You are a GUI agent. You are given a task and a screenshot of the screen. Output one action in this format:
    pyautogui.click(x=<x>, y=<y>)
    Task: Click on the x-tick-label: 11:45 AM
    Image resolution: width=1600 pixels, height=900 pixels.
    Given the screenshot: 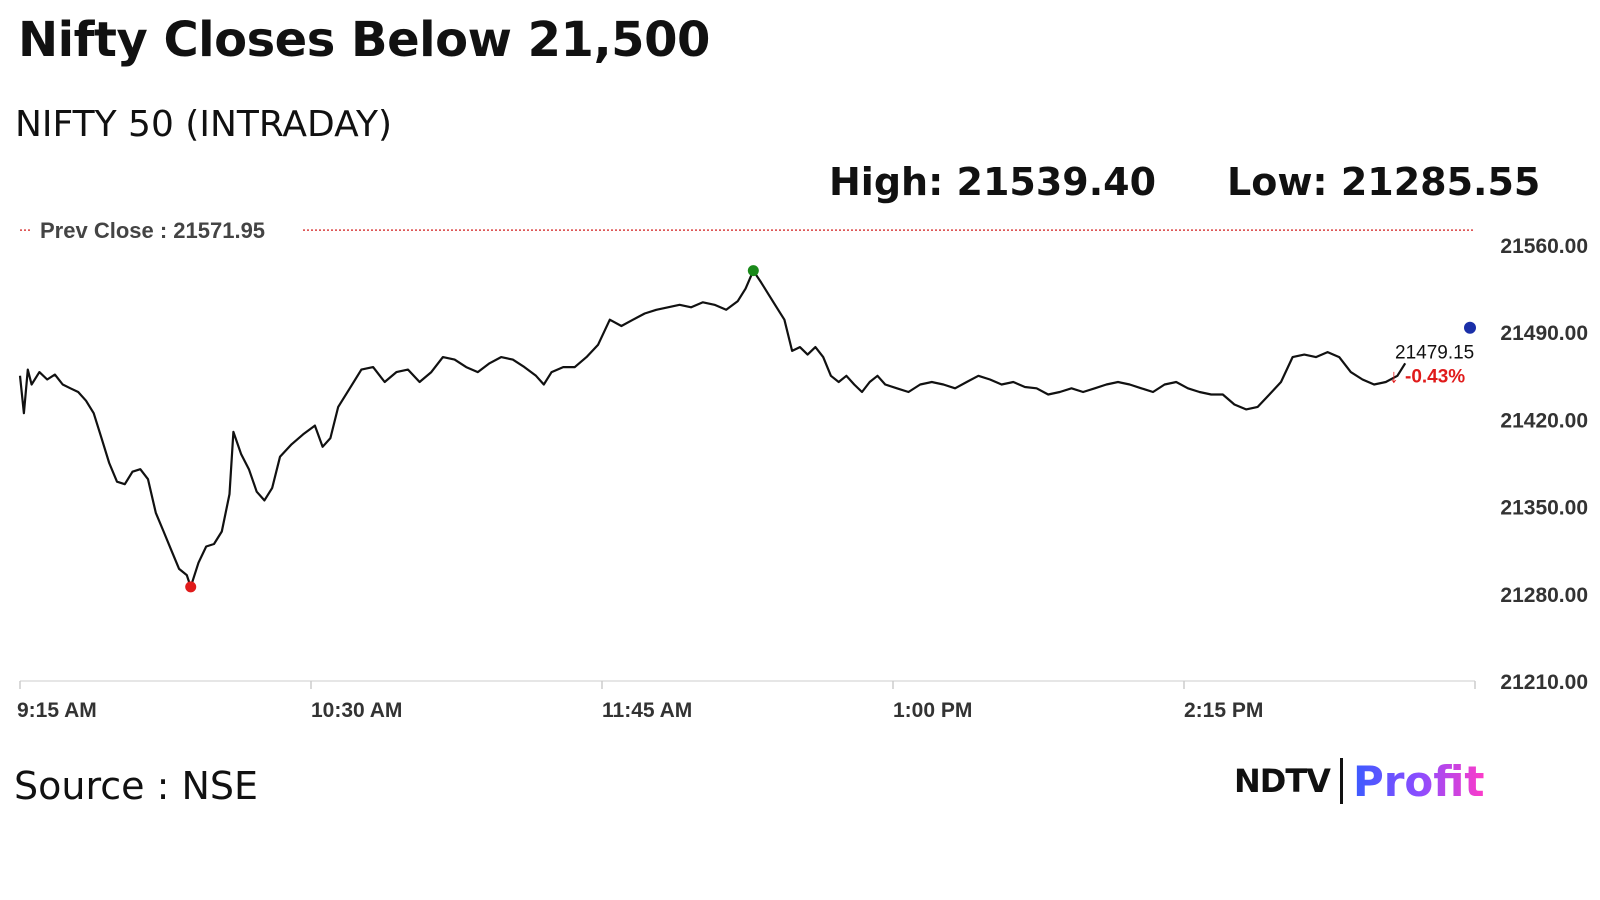 What is the action you would take?
    pyautogui.click(x=647, y=710)
    